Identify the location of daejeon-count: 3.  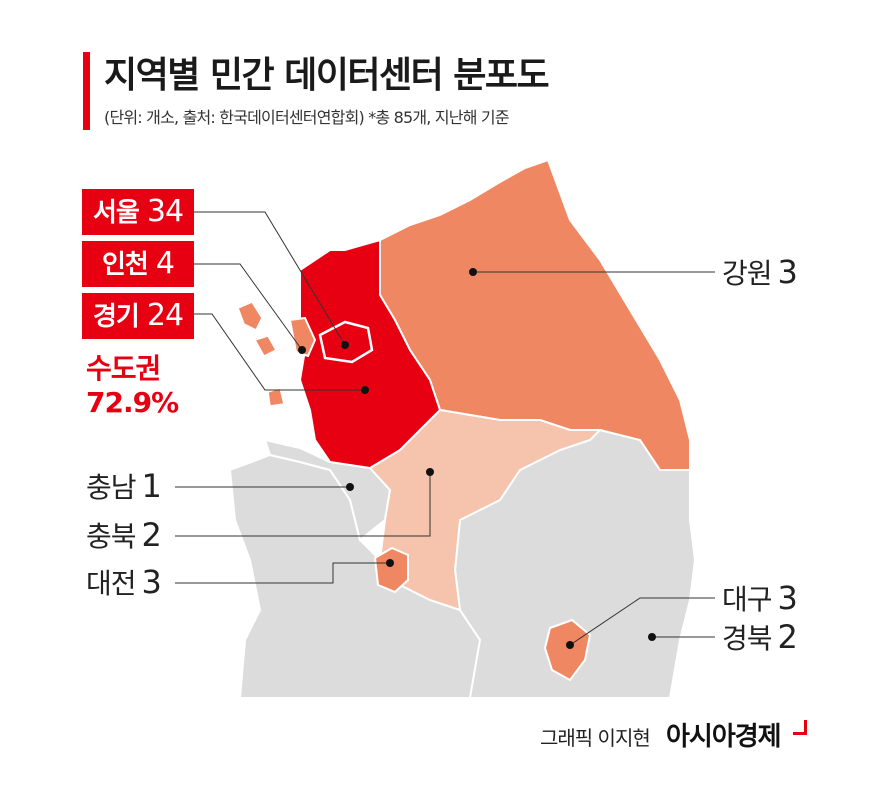
(151, 582).